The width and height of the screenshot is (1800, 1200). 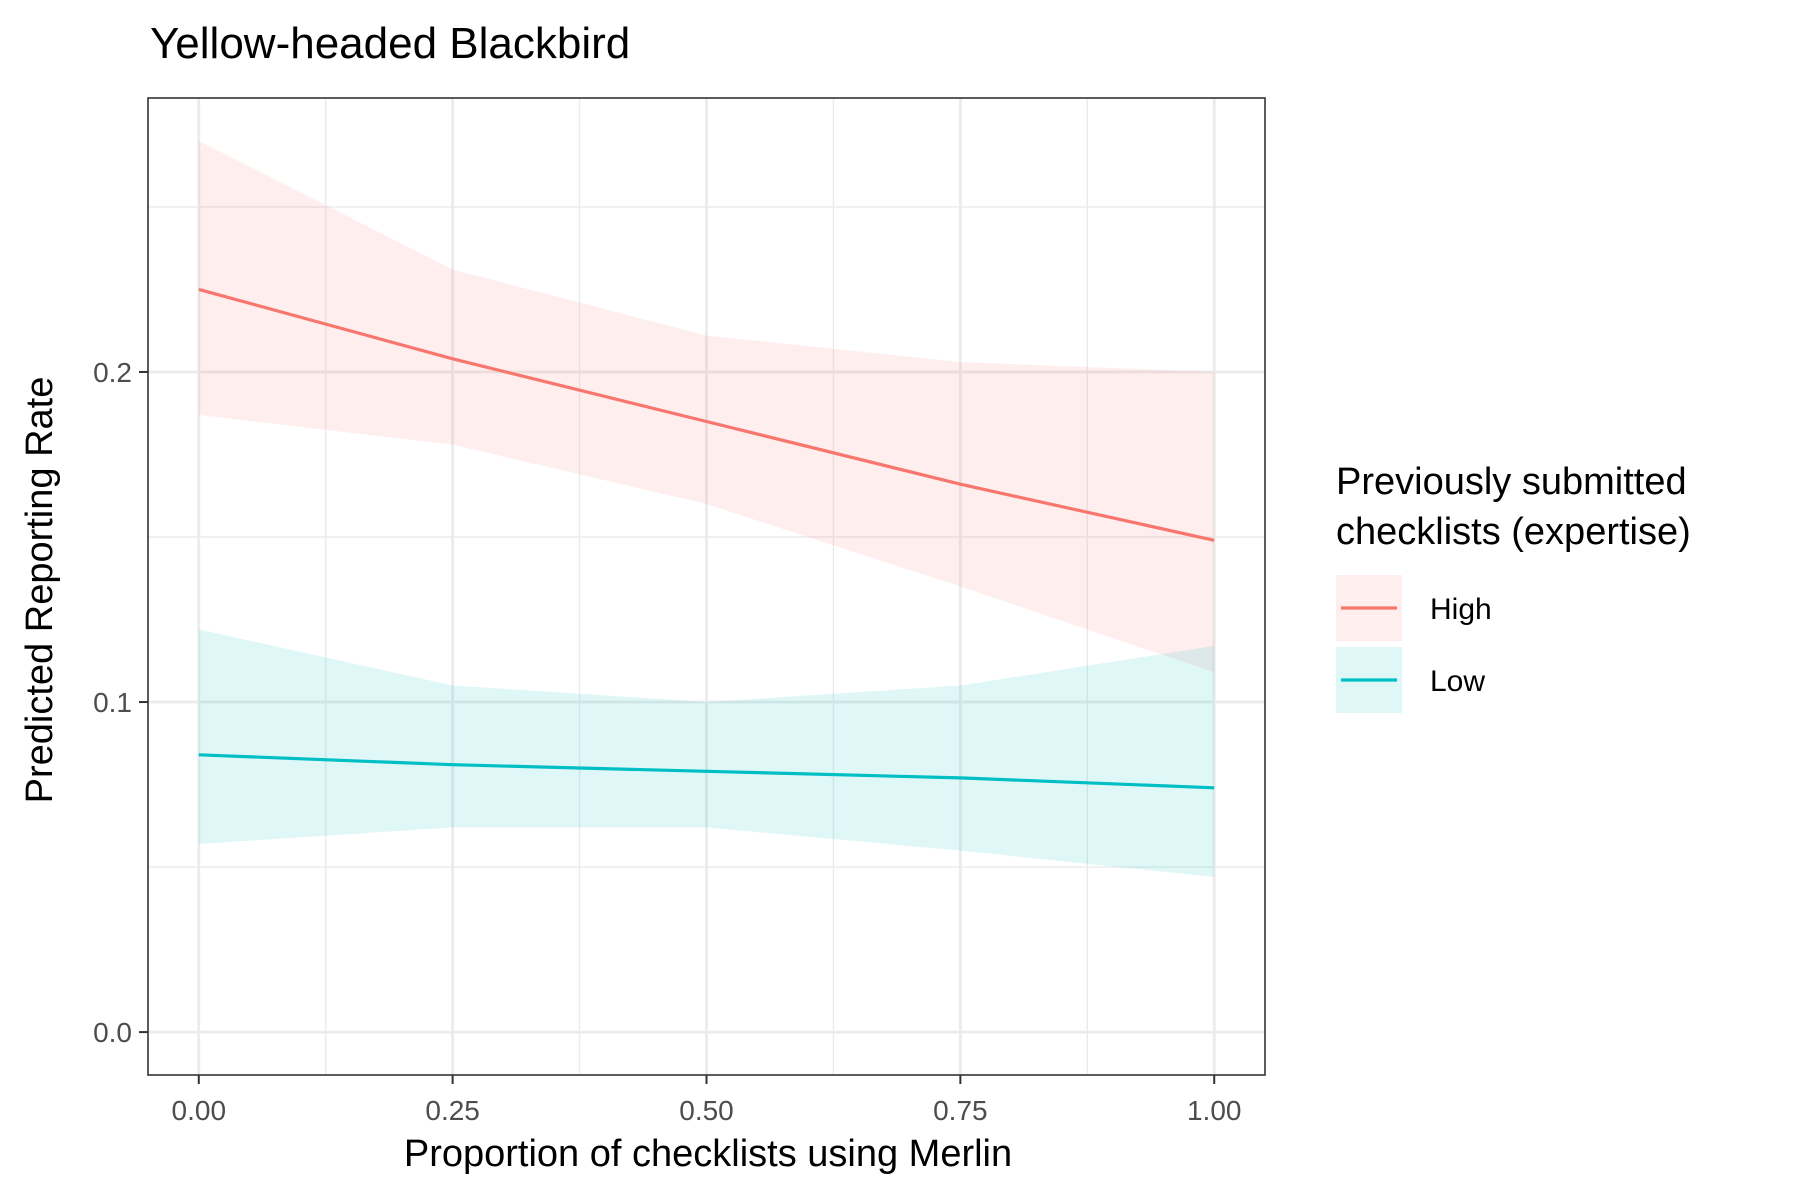 What do you see at coordinates (390, 43) in the screenshot?
I see `chart-title: Yellow-headed Blackbird` at bounding box center [390, 43].